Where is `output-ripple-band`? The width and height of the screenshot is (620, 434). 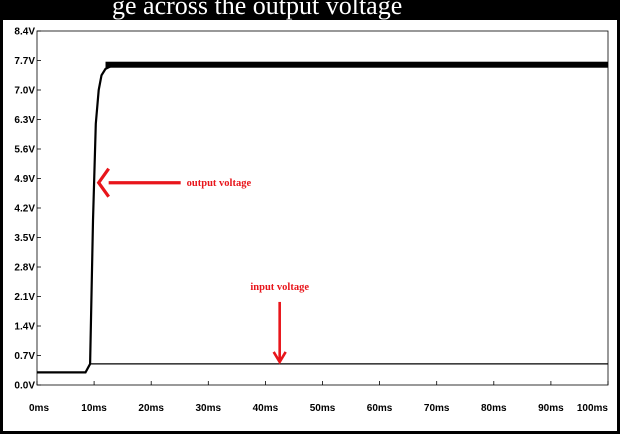
output-ripple-band is located at coordinates (357, 64).